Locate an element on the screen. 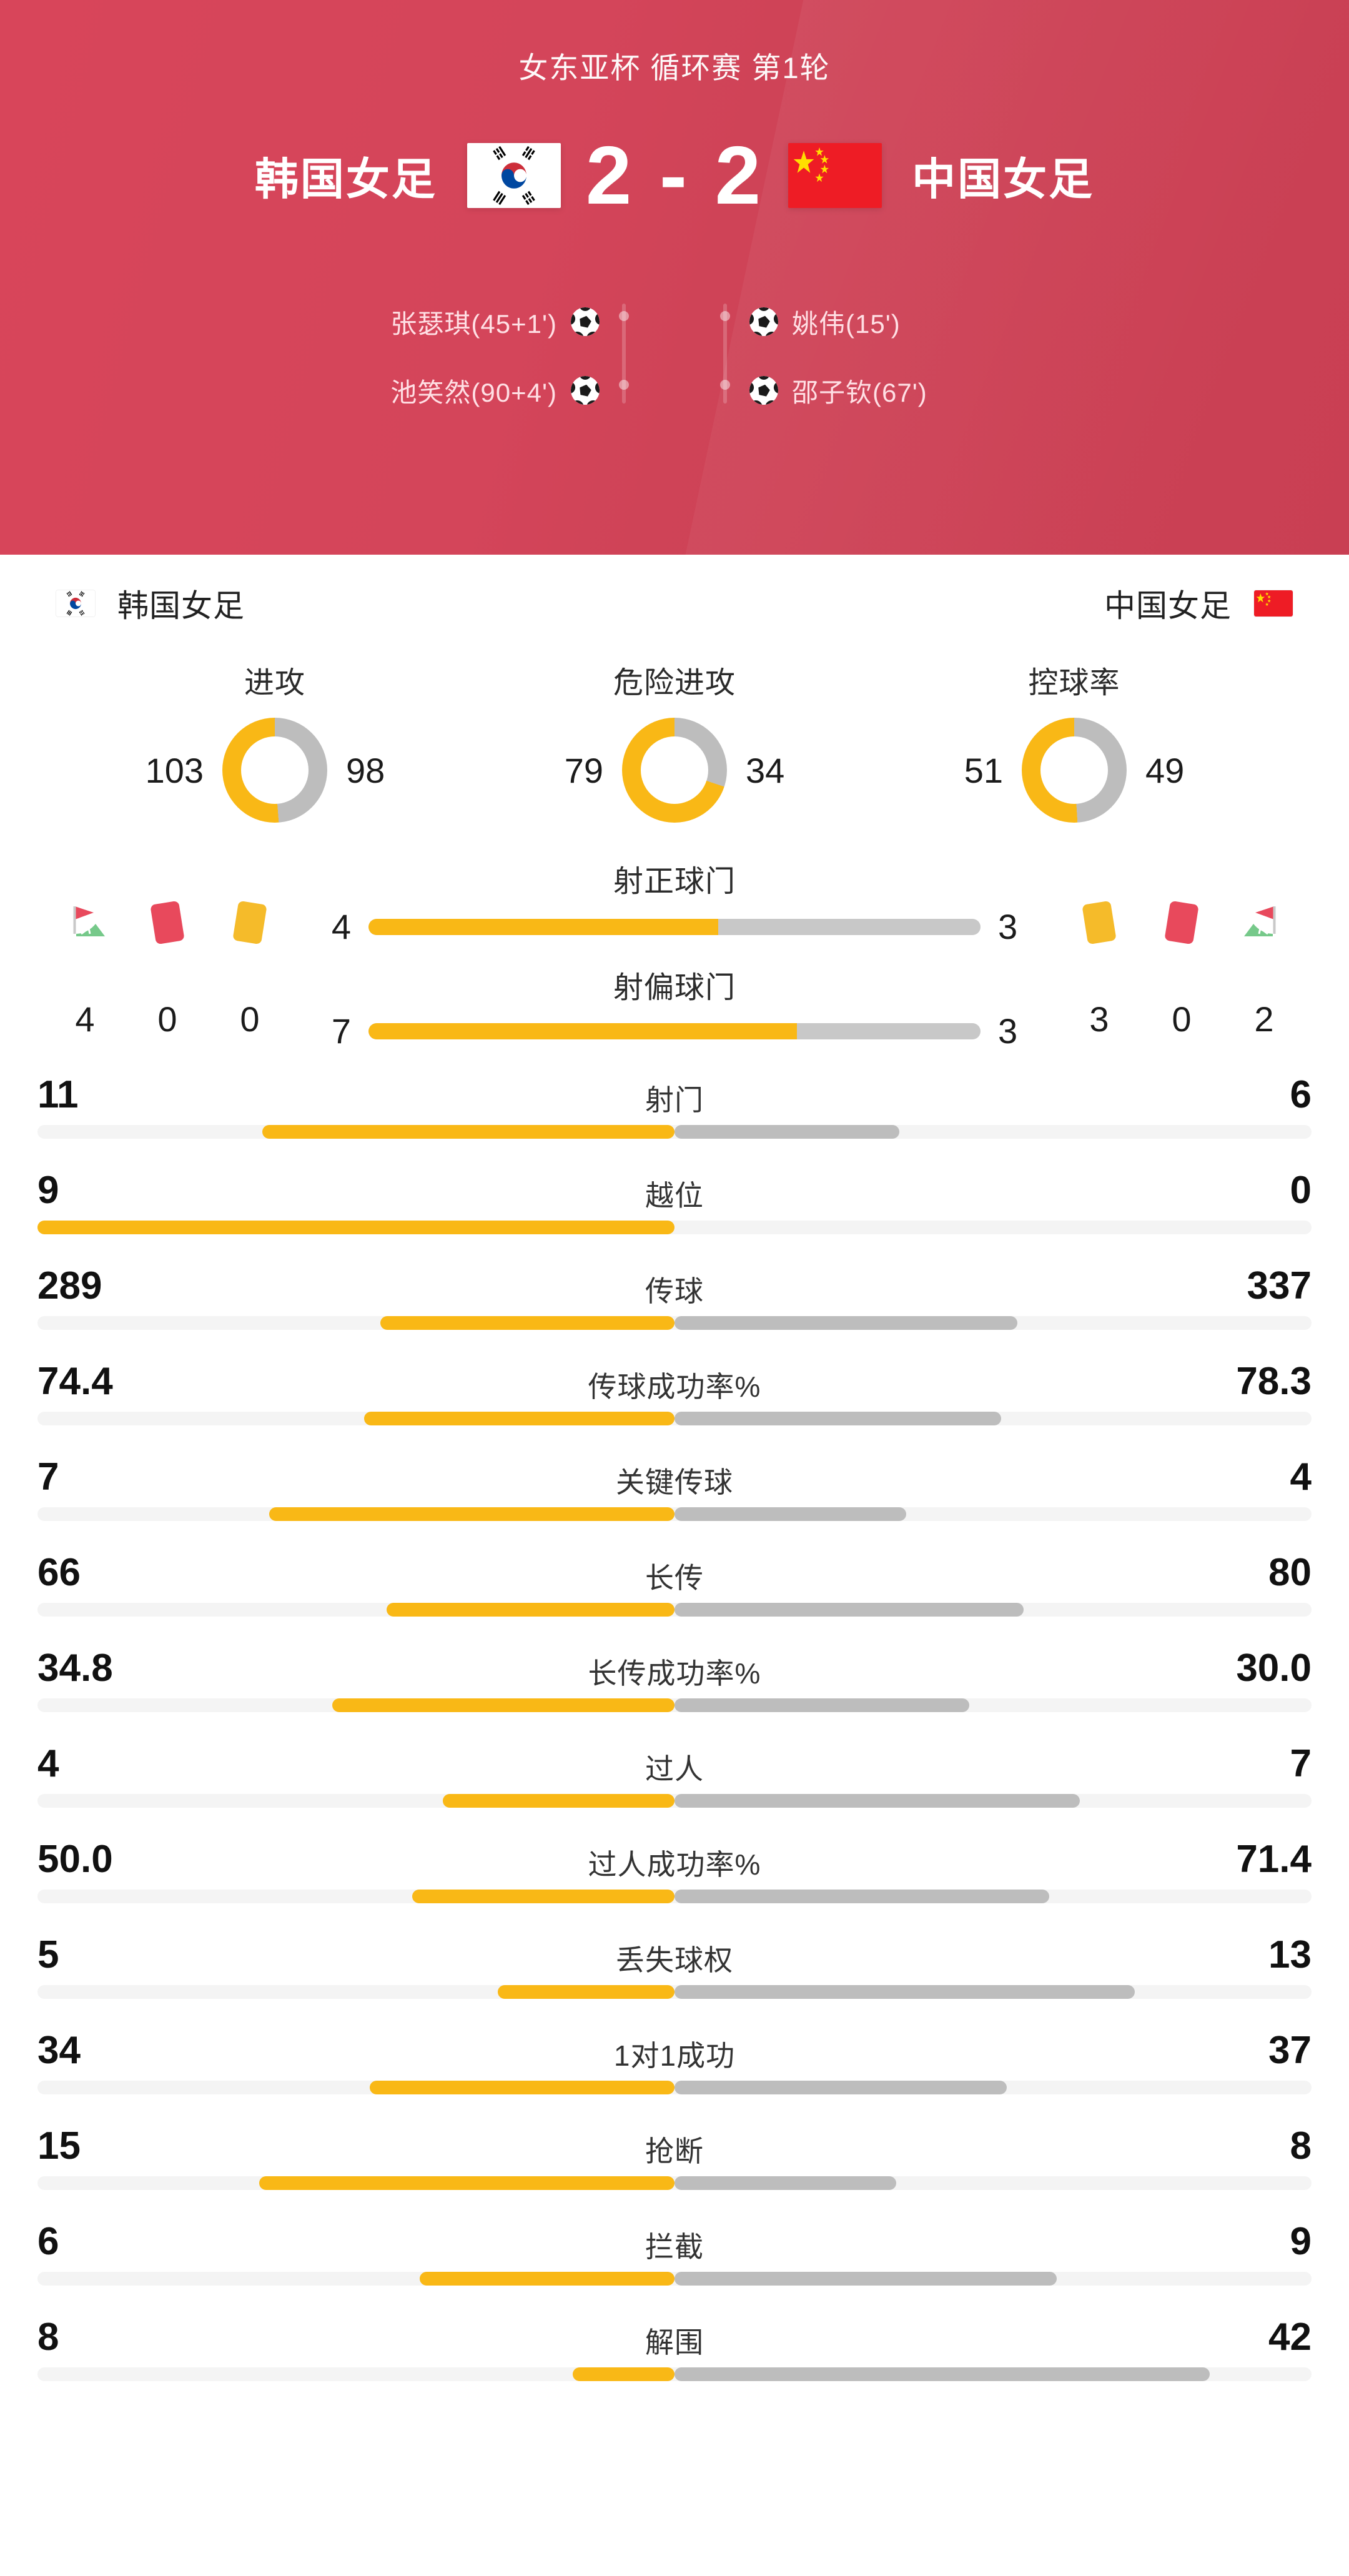 The image size is (1349, 2576). home-yellow-card-value: 0 is located at coordinates (250, 1019).